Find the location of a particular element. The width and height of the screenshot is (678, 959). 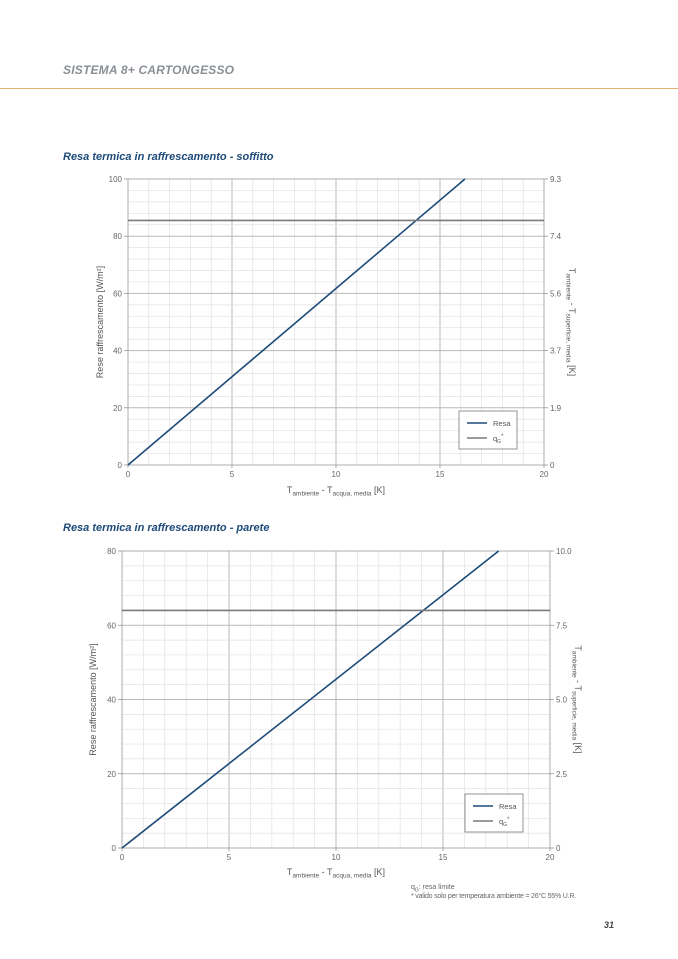

c1-x-axis-label-part-4: [K] is located at coordinates (379, 490).